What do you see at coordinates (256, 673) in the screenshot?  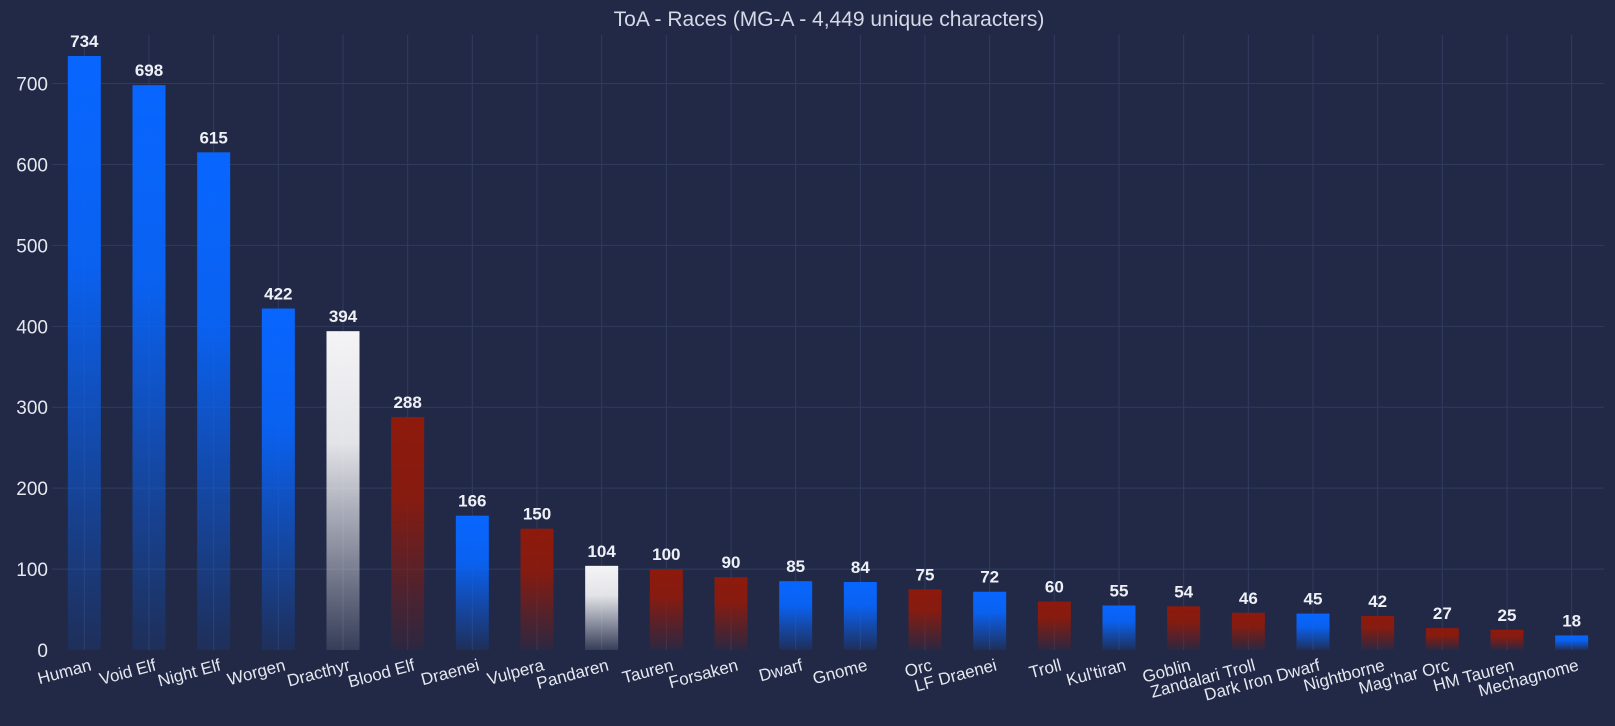 I see `x-tick-label: Worgen` at bounding box center [256, 673].